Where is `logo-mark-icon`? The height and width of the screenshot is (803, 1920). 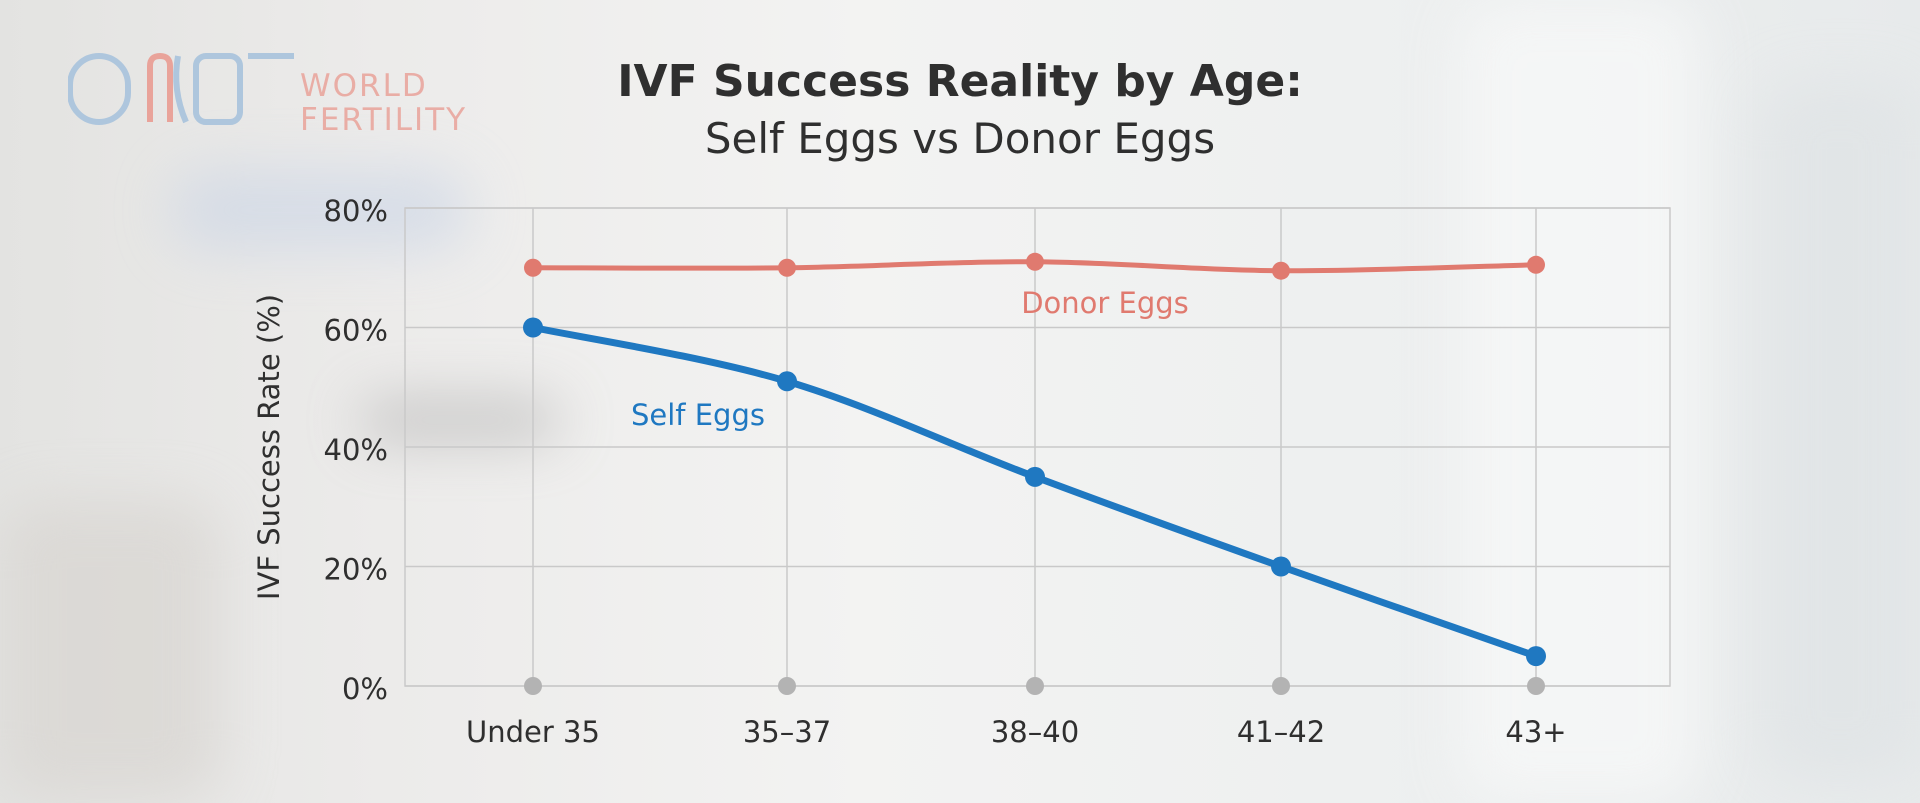
logo-mark-icon is located at coordinates (180, 88).